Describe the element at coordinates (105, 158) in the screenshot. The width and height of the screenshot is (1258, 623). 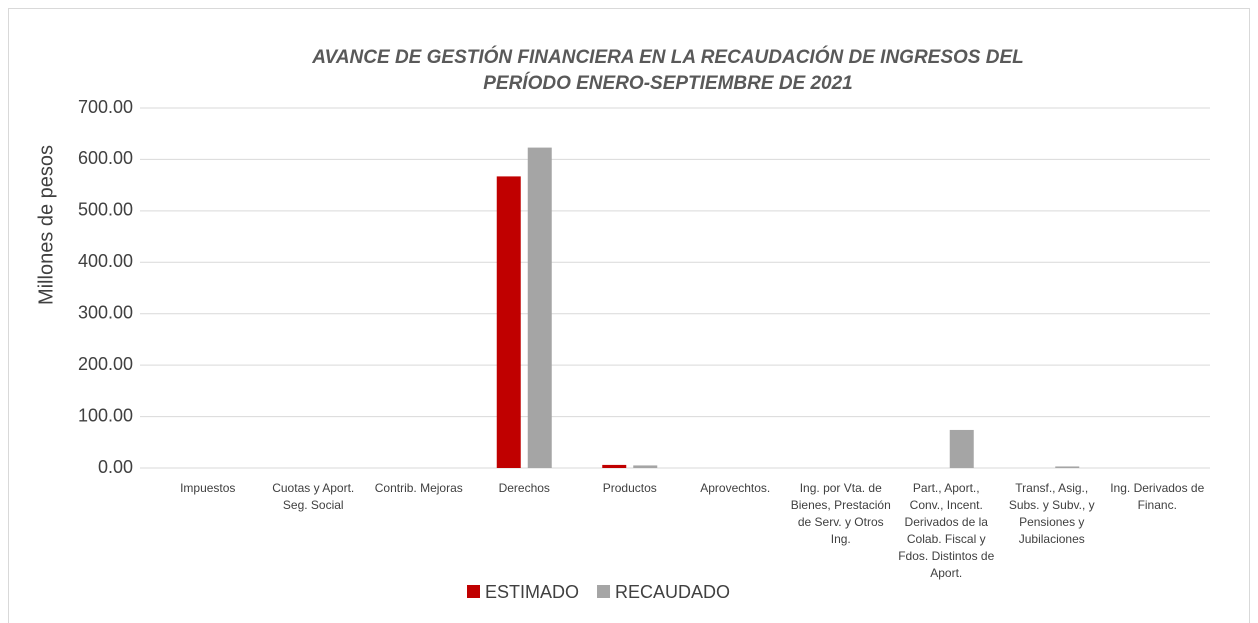
I see `y-tick-label: 600.00` at that location.